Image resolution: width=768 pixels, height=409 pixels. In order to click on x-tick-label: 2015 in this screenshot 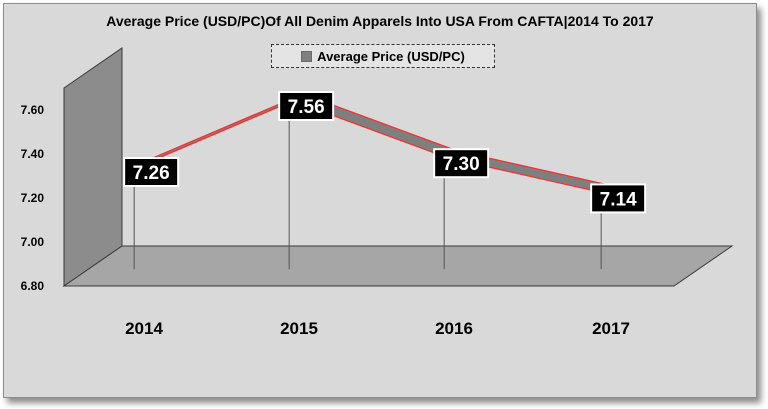, I will do `click(299, 328)`.